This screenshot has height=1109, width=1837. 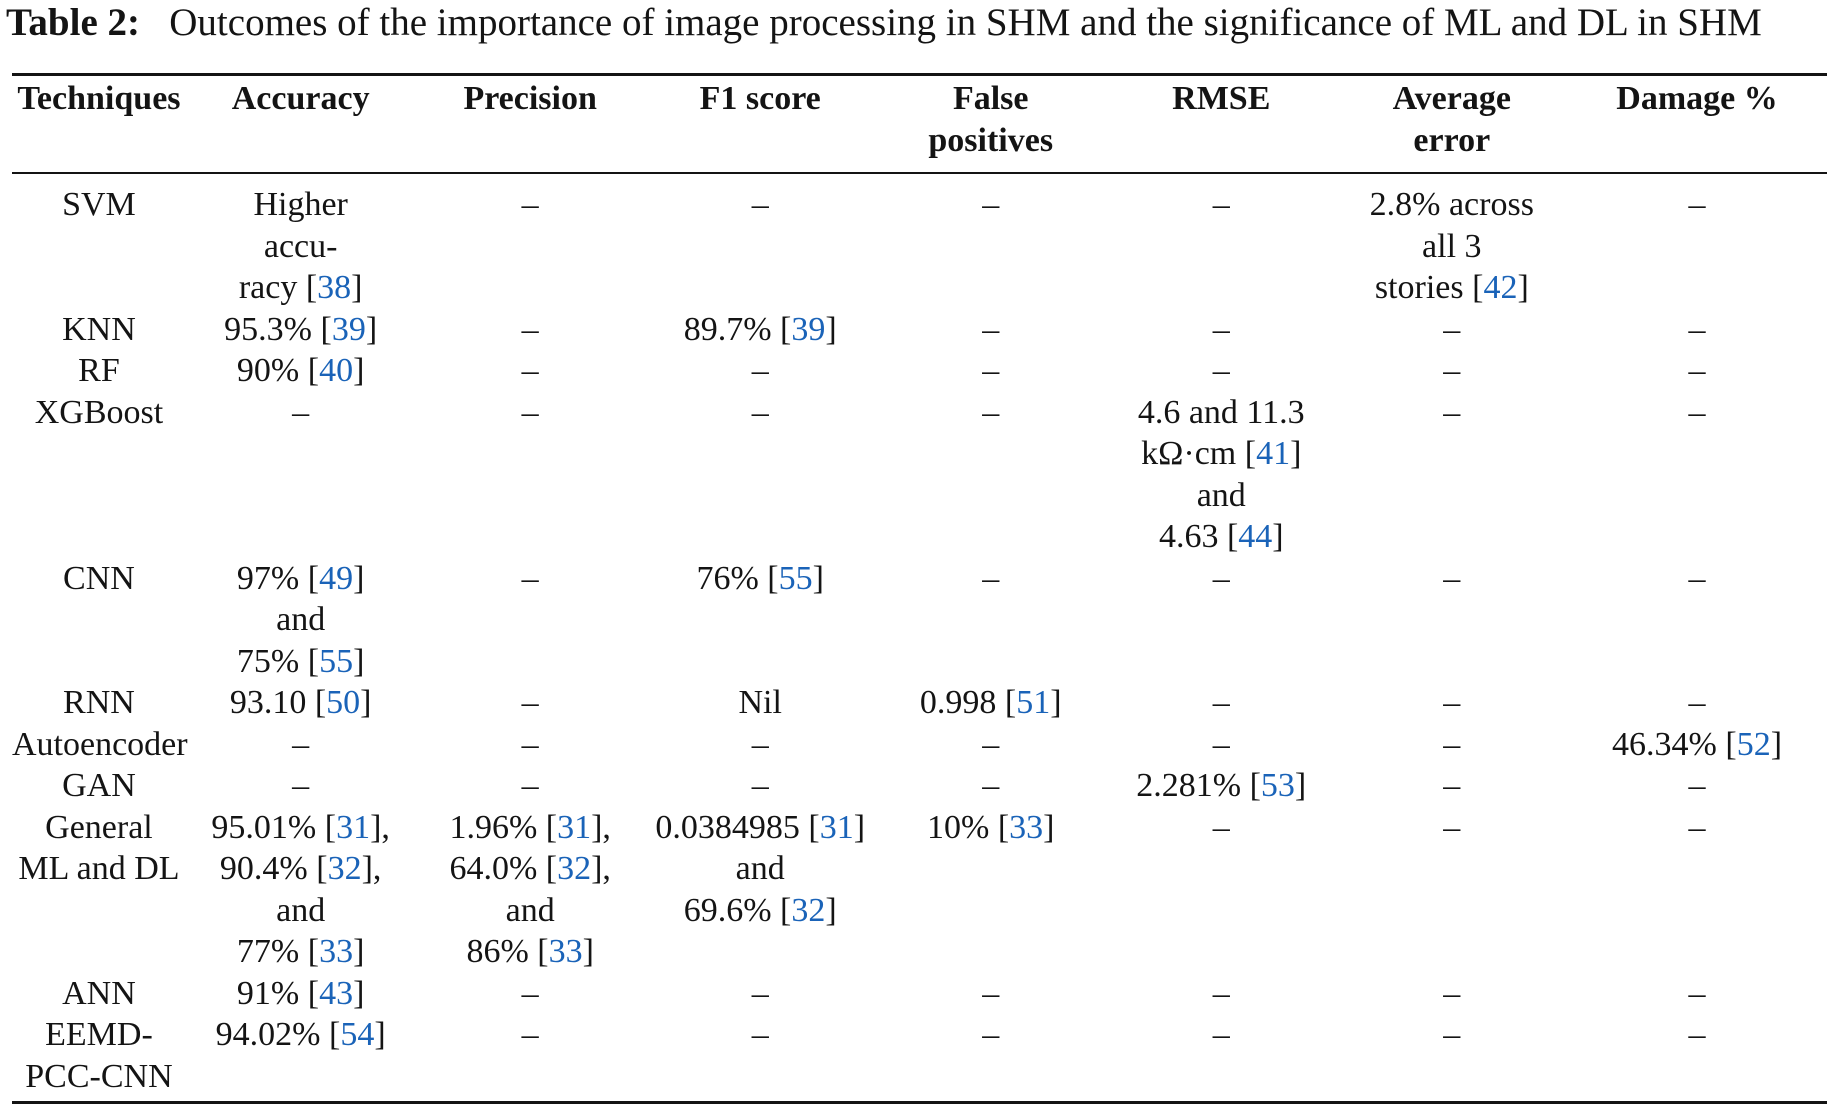 I want to click on cell-text: 77%, so click(x=272, y=951).